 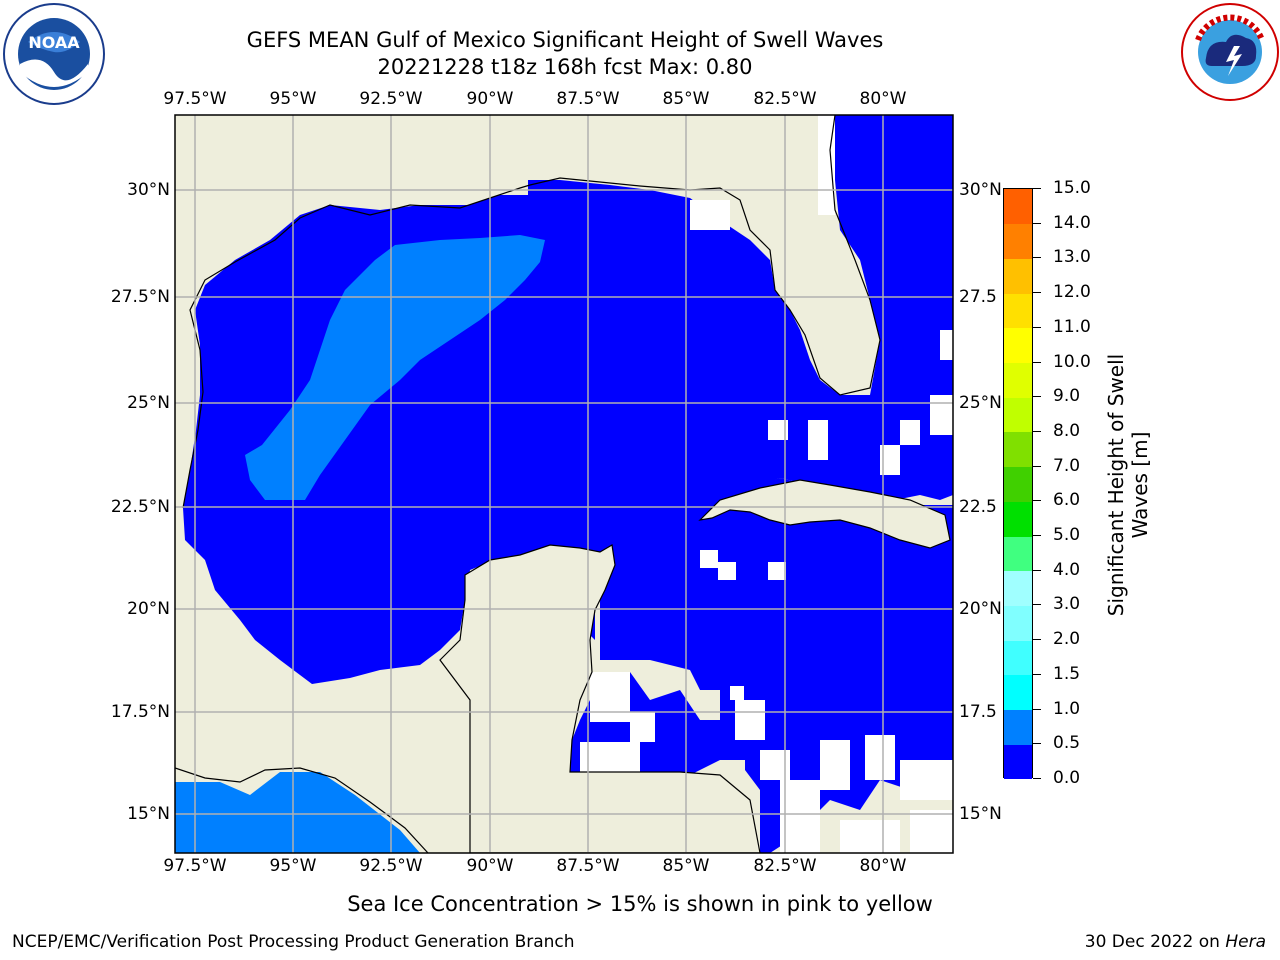 What do you see at coordinates (978, 297) in the screenshot?
I see `lat-label-right: 27.5` at bounding box center [978, 297].